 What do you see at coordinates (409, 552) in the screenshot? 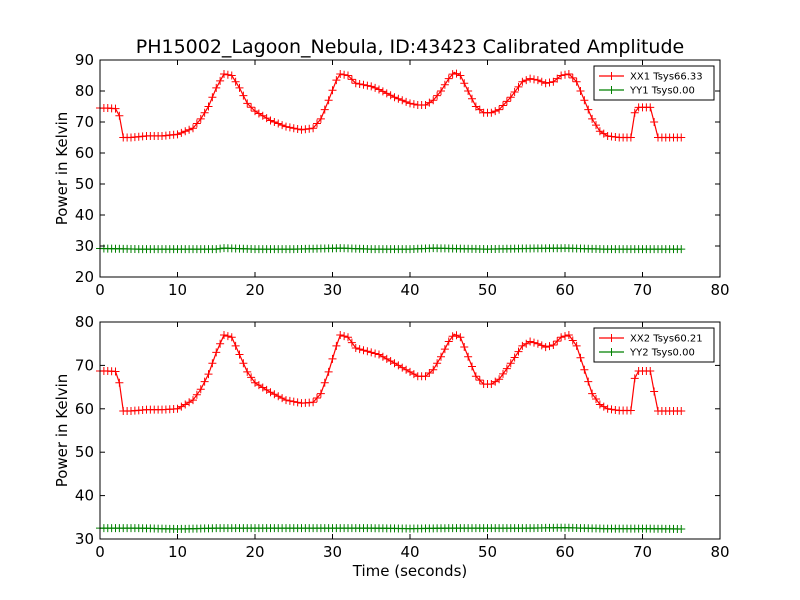
I see `bottom-x-tick-label: 40` at bounding box center [409, 552].